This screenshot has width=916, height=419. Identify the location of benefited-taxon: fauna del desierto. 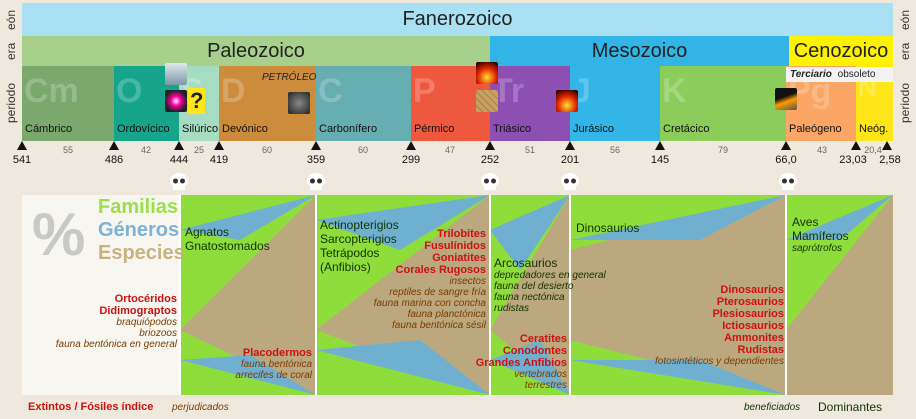
(534, 286).